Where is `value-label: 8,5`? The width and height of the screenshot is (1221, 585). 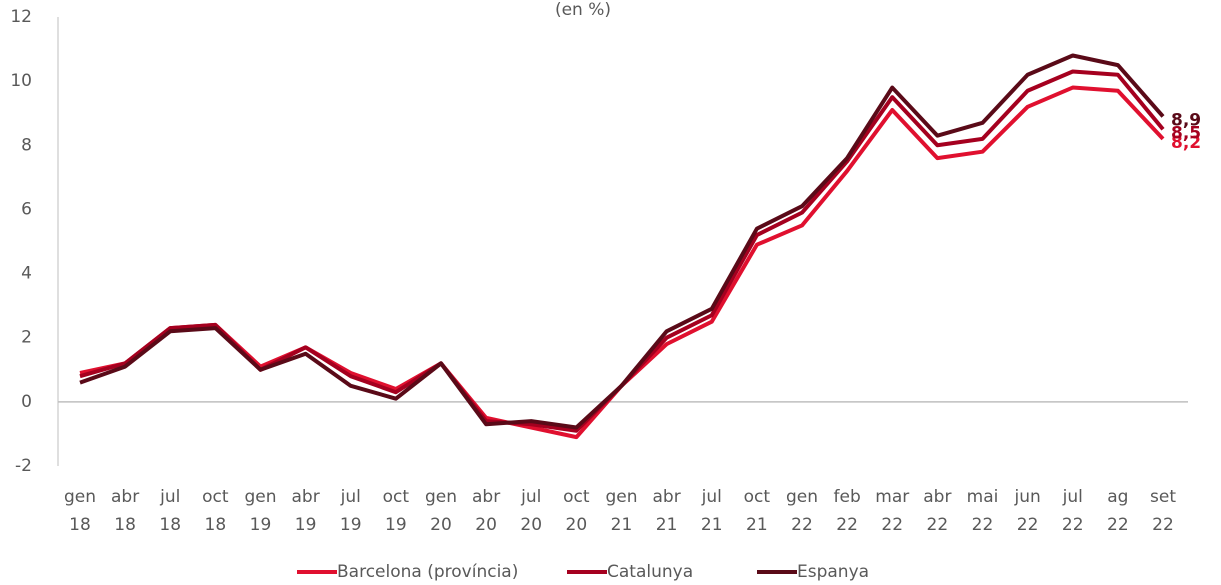 value-label: 8,5 is located at coordinates (1186, 133).